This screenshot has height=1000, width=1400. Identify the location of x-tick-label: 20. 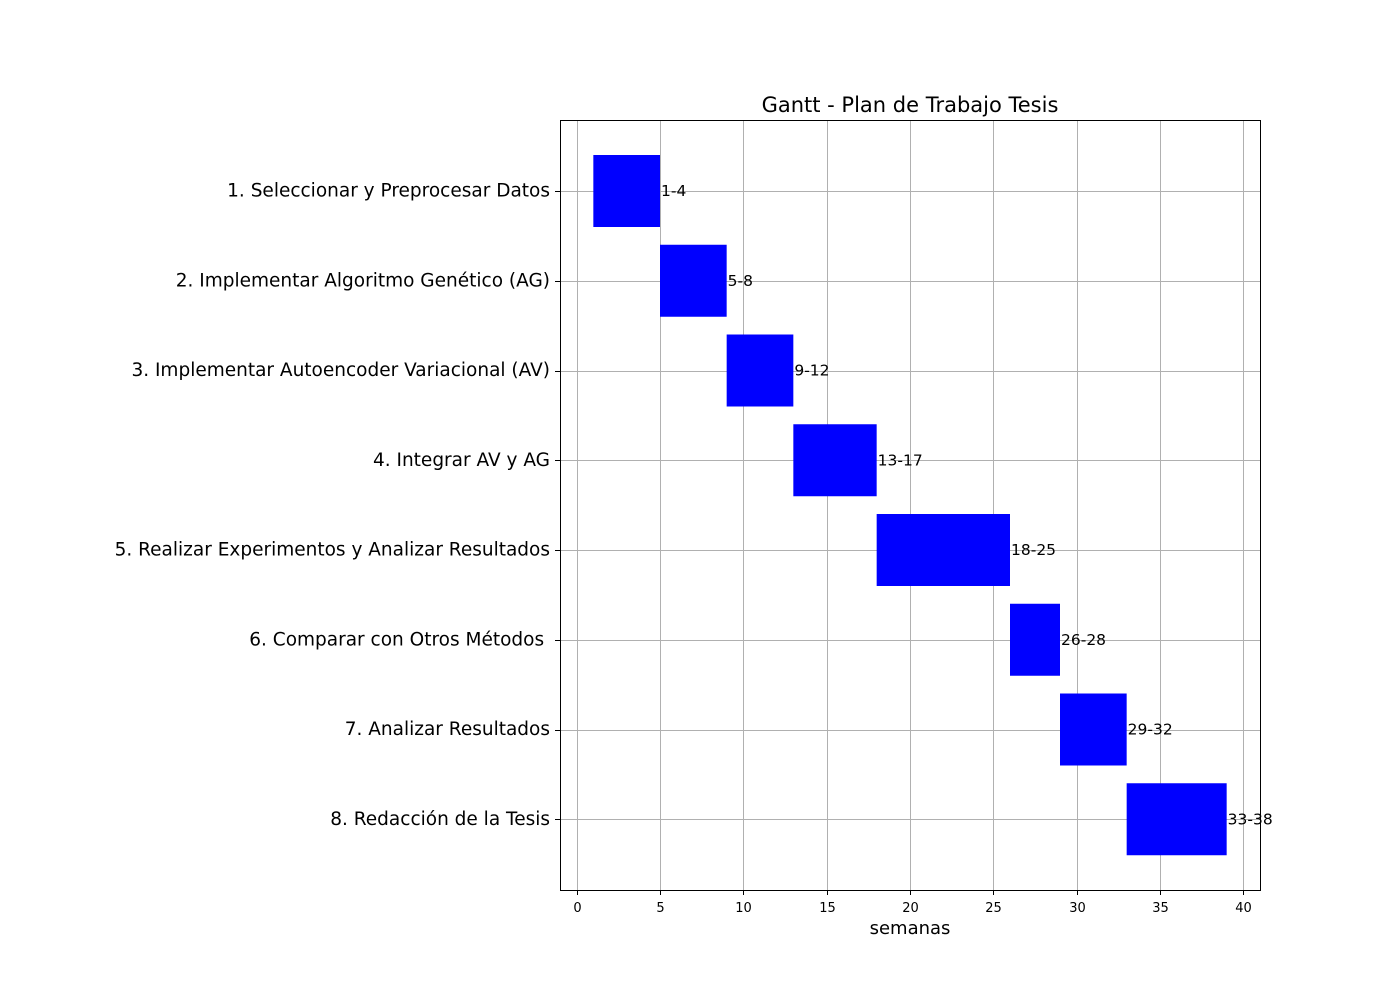
(910, 908).